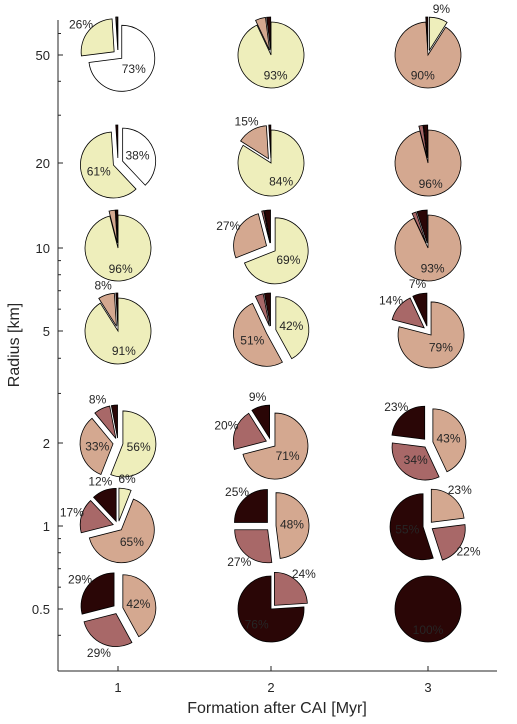  I want to click on pie-slice-label: 84%, so click(281, 181).